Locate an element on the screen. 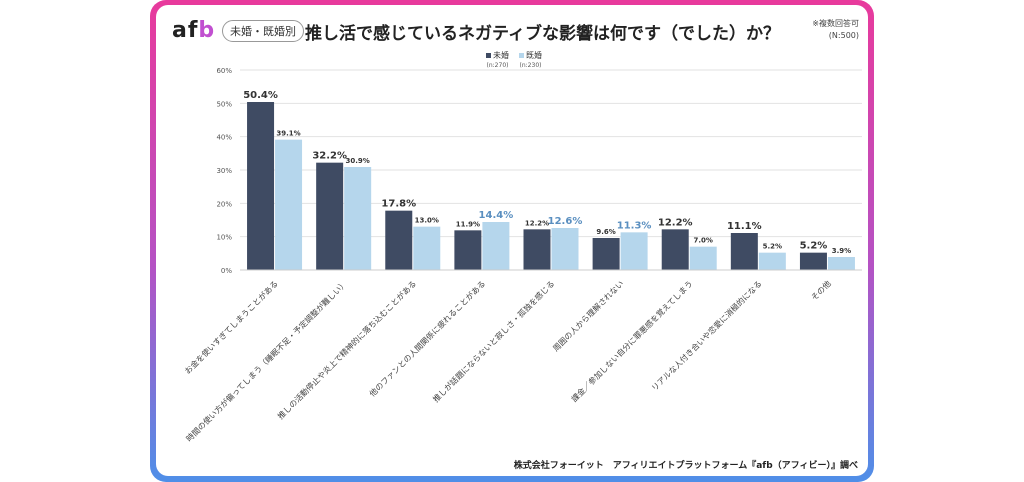 The width and height of the screenshot is (1024, 482). x-tick-label: その他 is located at coordinates (821, 290).